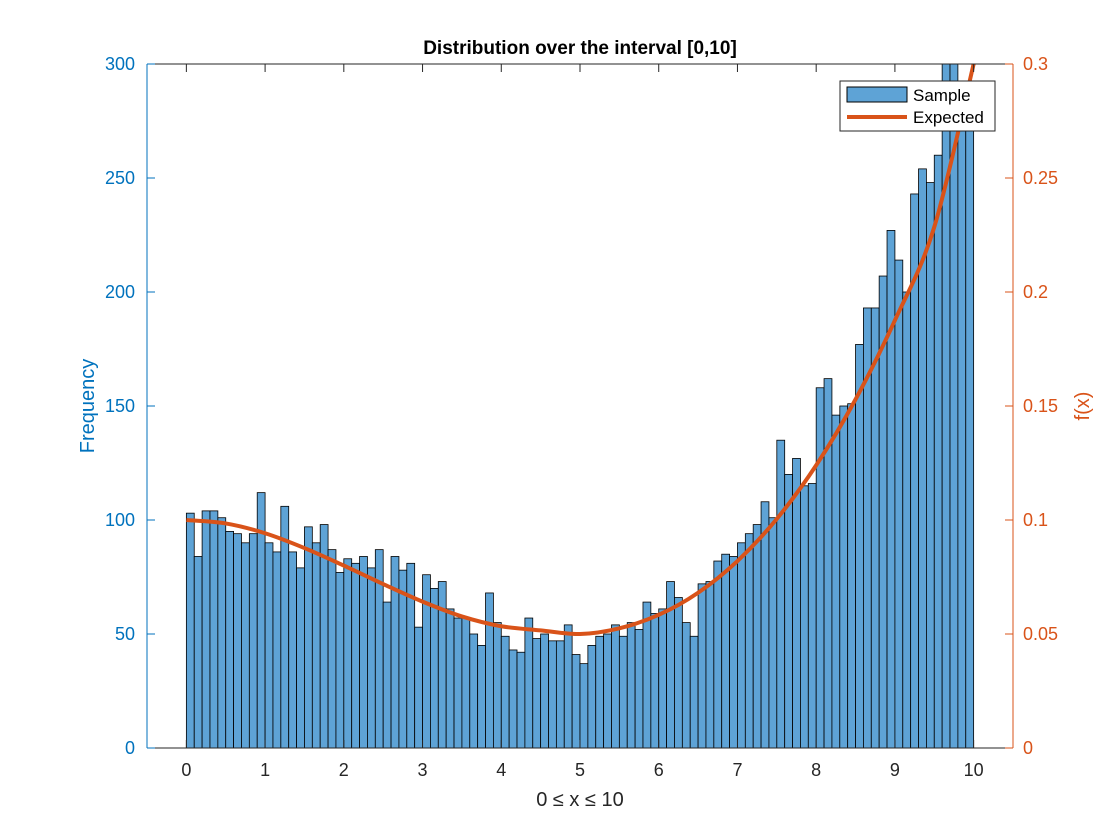 The height and width of the screenshot is (840, 1120). Describe the element at coordinates (120, 406) in the screenshot. I see `y-tick-label: 150` at that location.